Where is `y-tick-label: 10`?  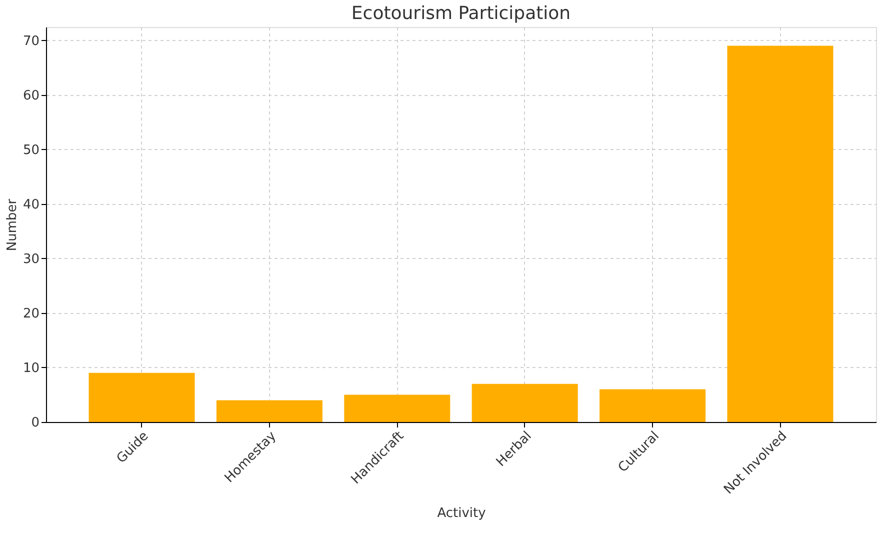 y-tick-label: 10 is located at coordinates (31, 368).